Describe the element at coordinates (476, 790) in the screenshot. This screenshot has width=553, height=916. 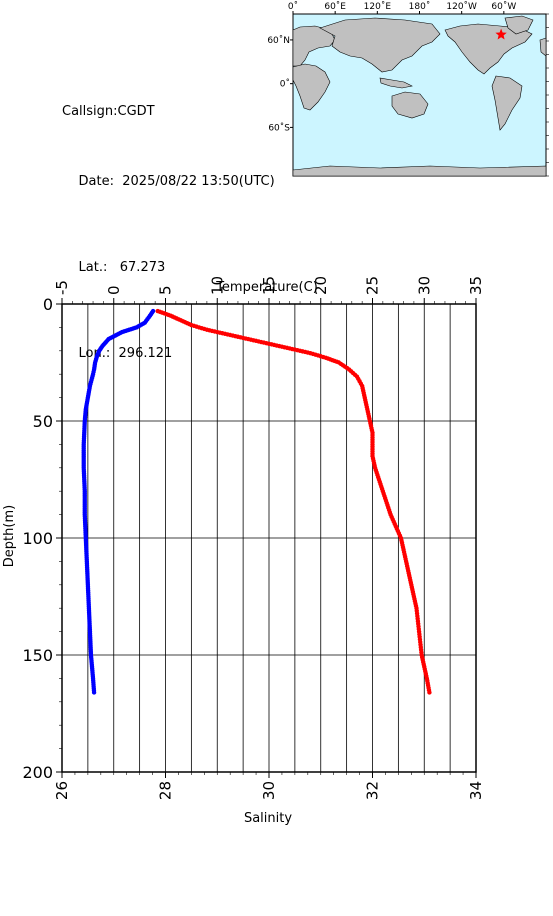
I see `salinity-tick-label: 34` at that location.